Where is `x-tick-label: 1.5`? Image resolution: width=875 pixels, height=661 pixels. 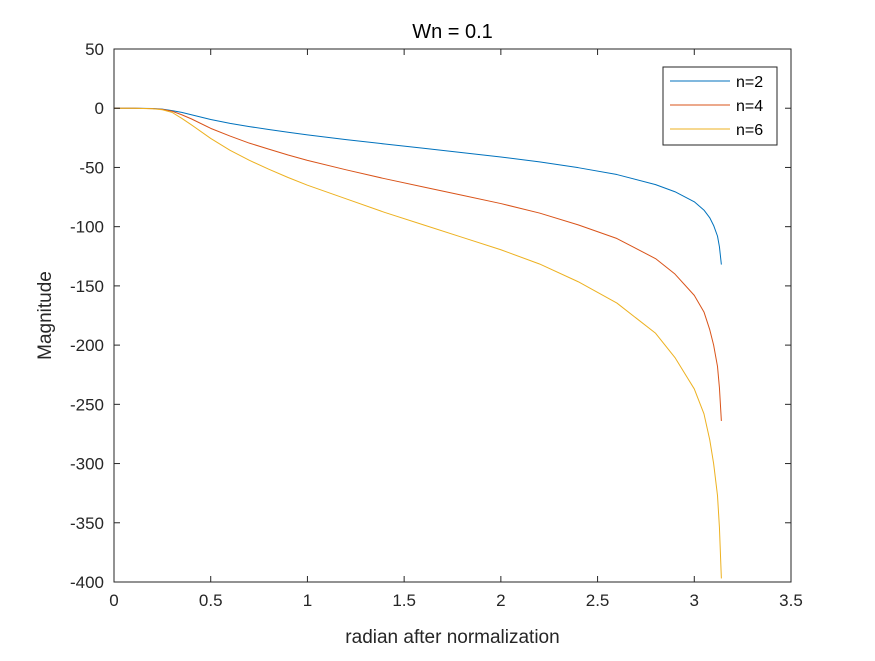
x-tick-label: 1.5 is located at coordinates (404, 600).